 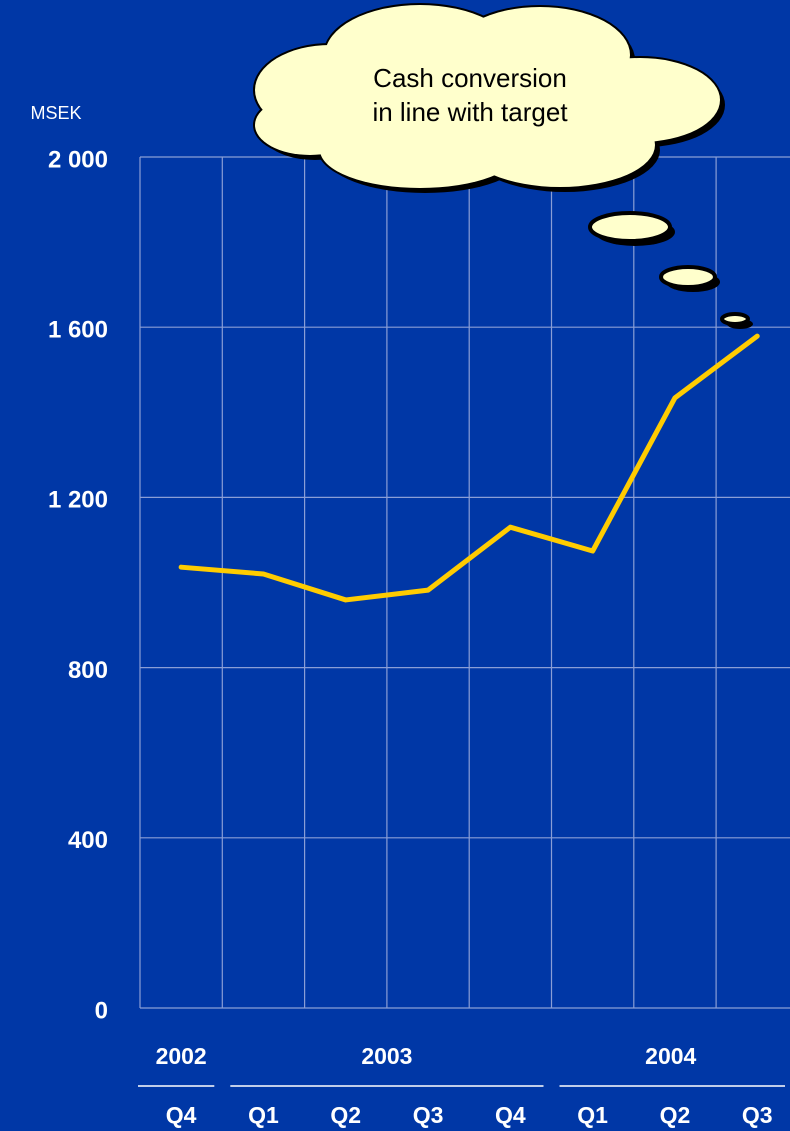 What do you see at coordinates (55, 113) in the screenshot?
I see `y-axis-label: MSEK` at bounding box center [55, 113].